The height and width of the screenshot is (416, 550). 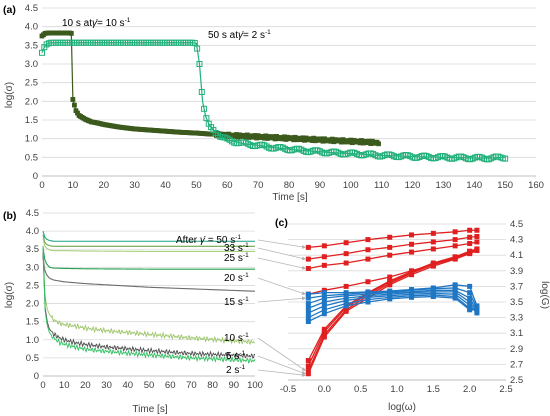 I want to click on panel-c-ytick: 3.1, so click(x=516, y=333).